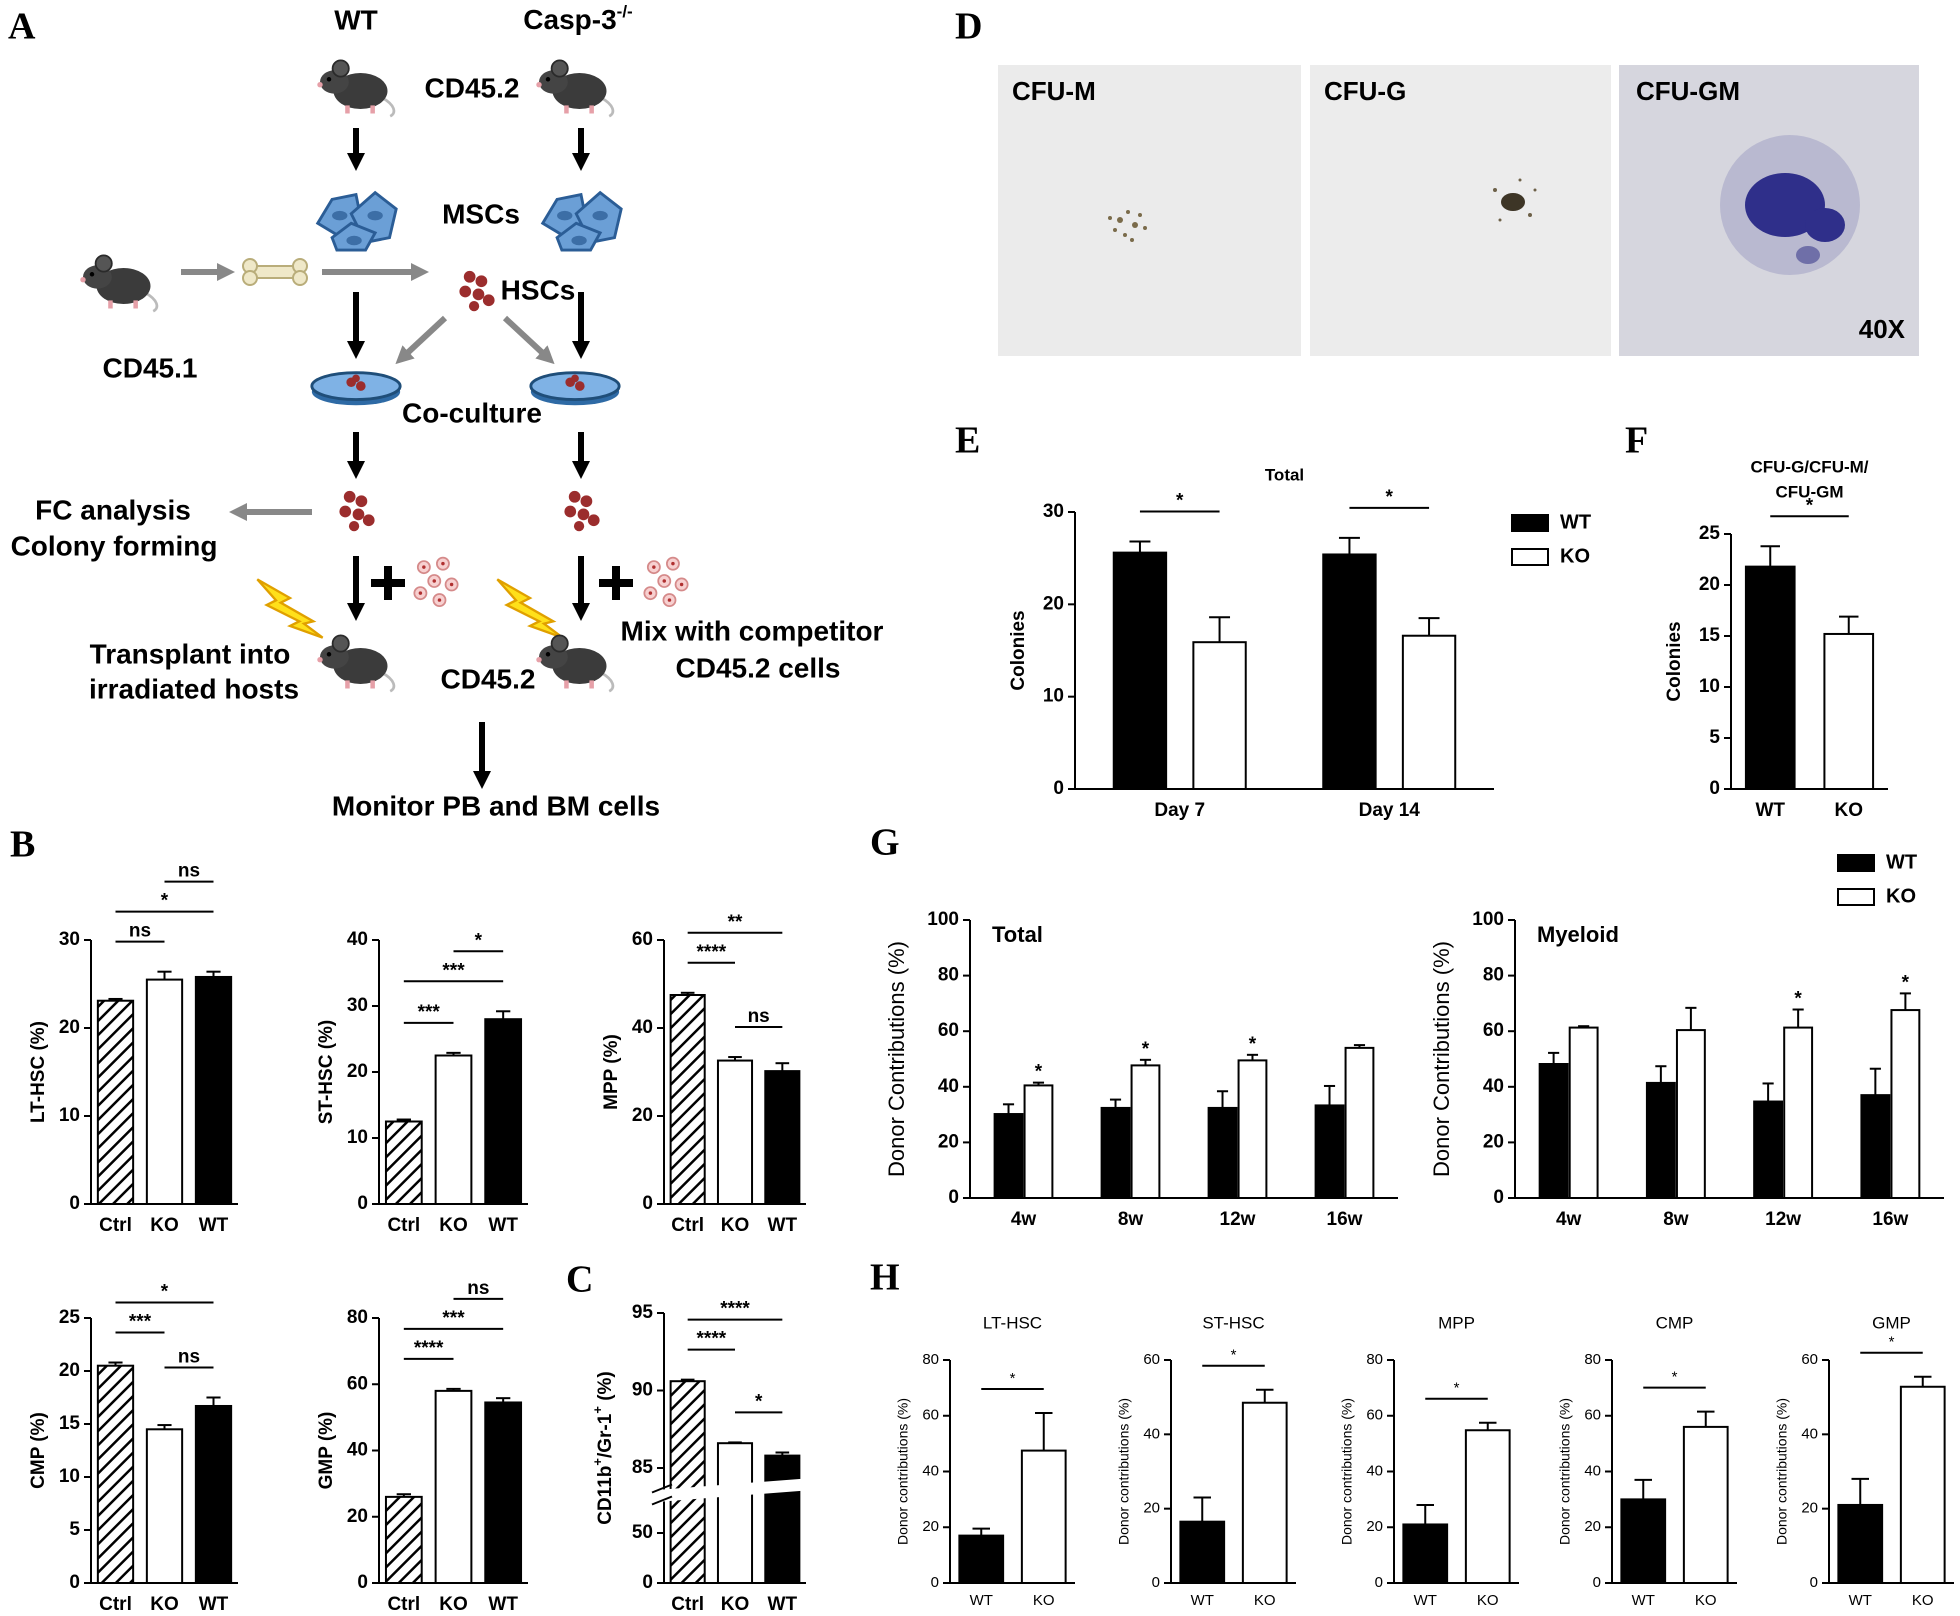  What do you see at coordinates (190, 653) in the screenshot?
I see `transplant-label: Transplant into` at bounding box center [190, 653].